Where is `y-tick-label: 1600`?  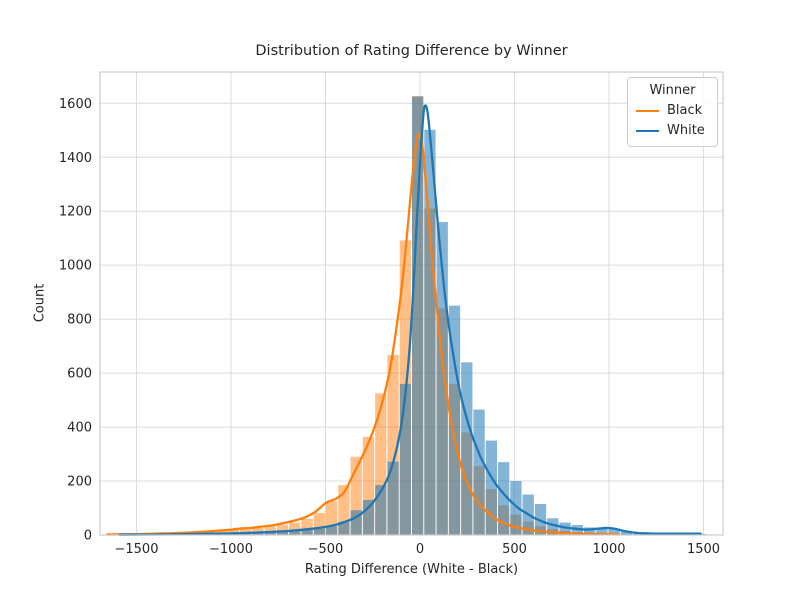
y-tick-label: 1600 is located at coordinates (75, 104).